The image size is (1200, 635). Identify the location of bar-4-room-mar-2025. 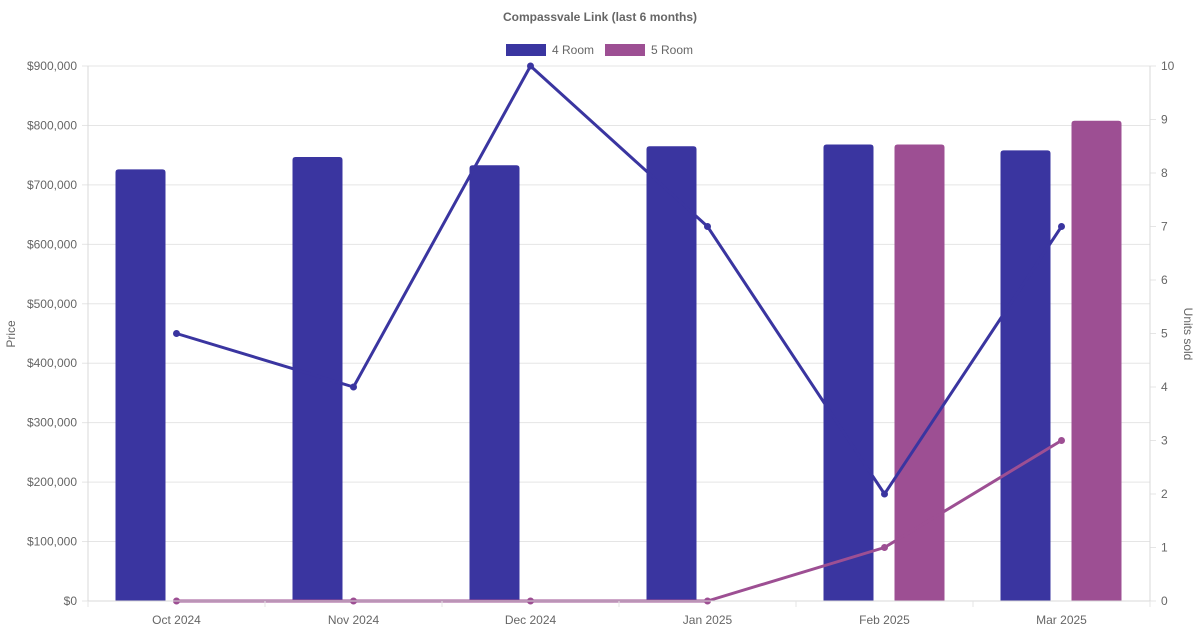
(1025, 375).